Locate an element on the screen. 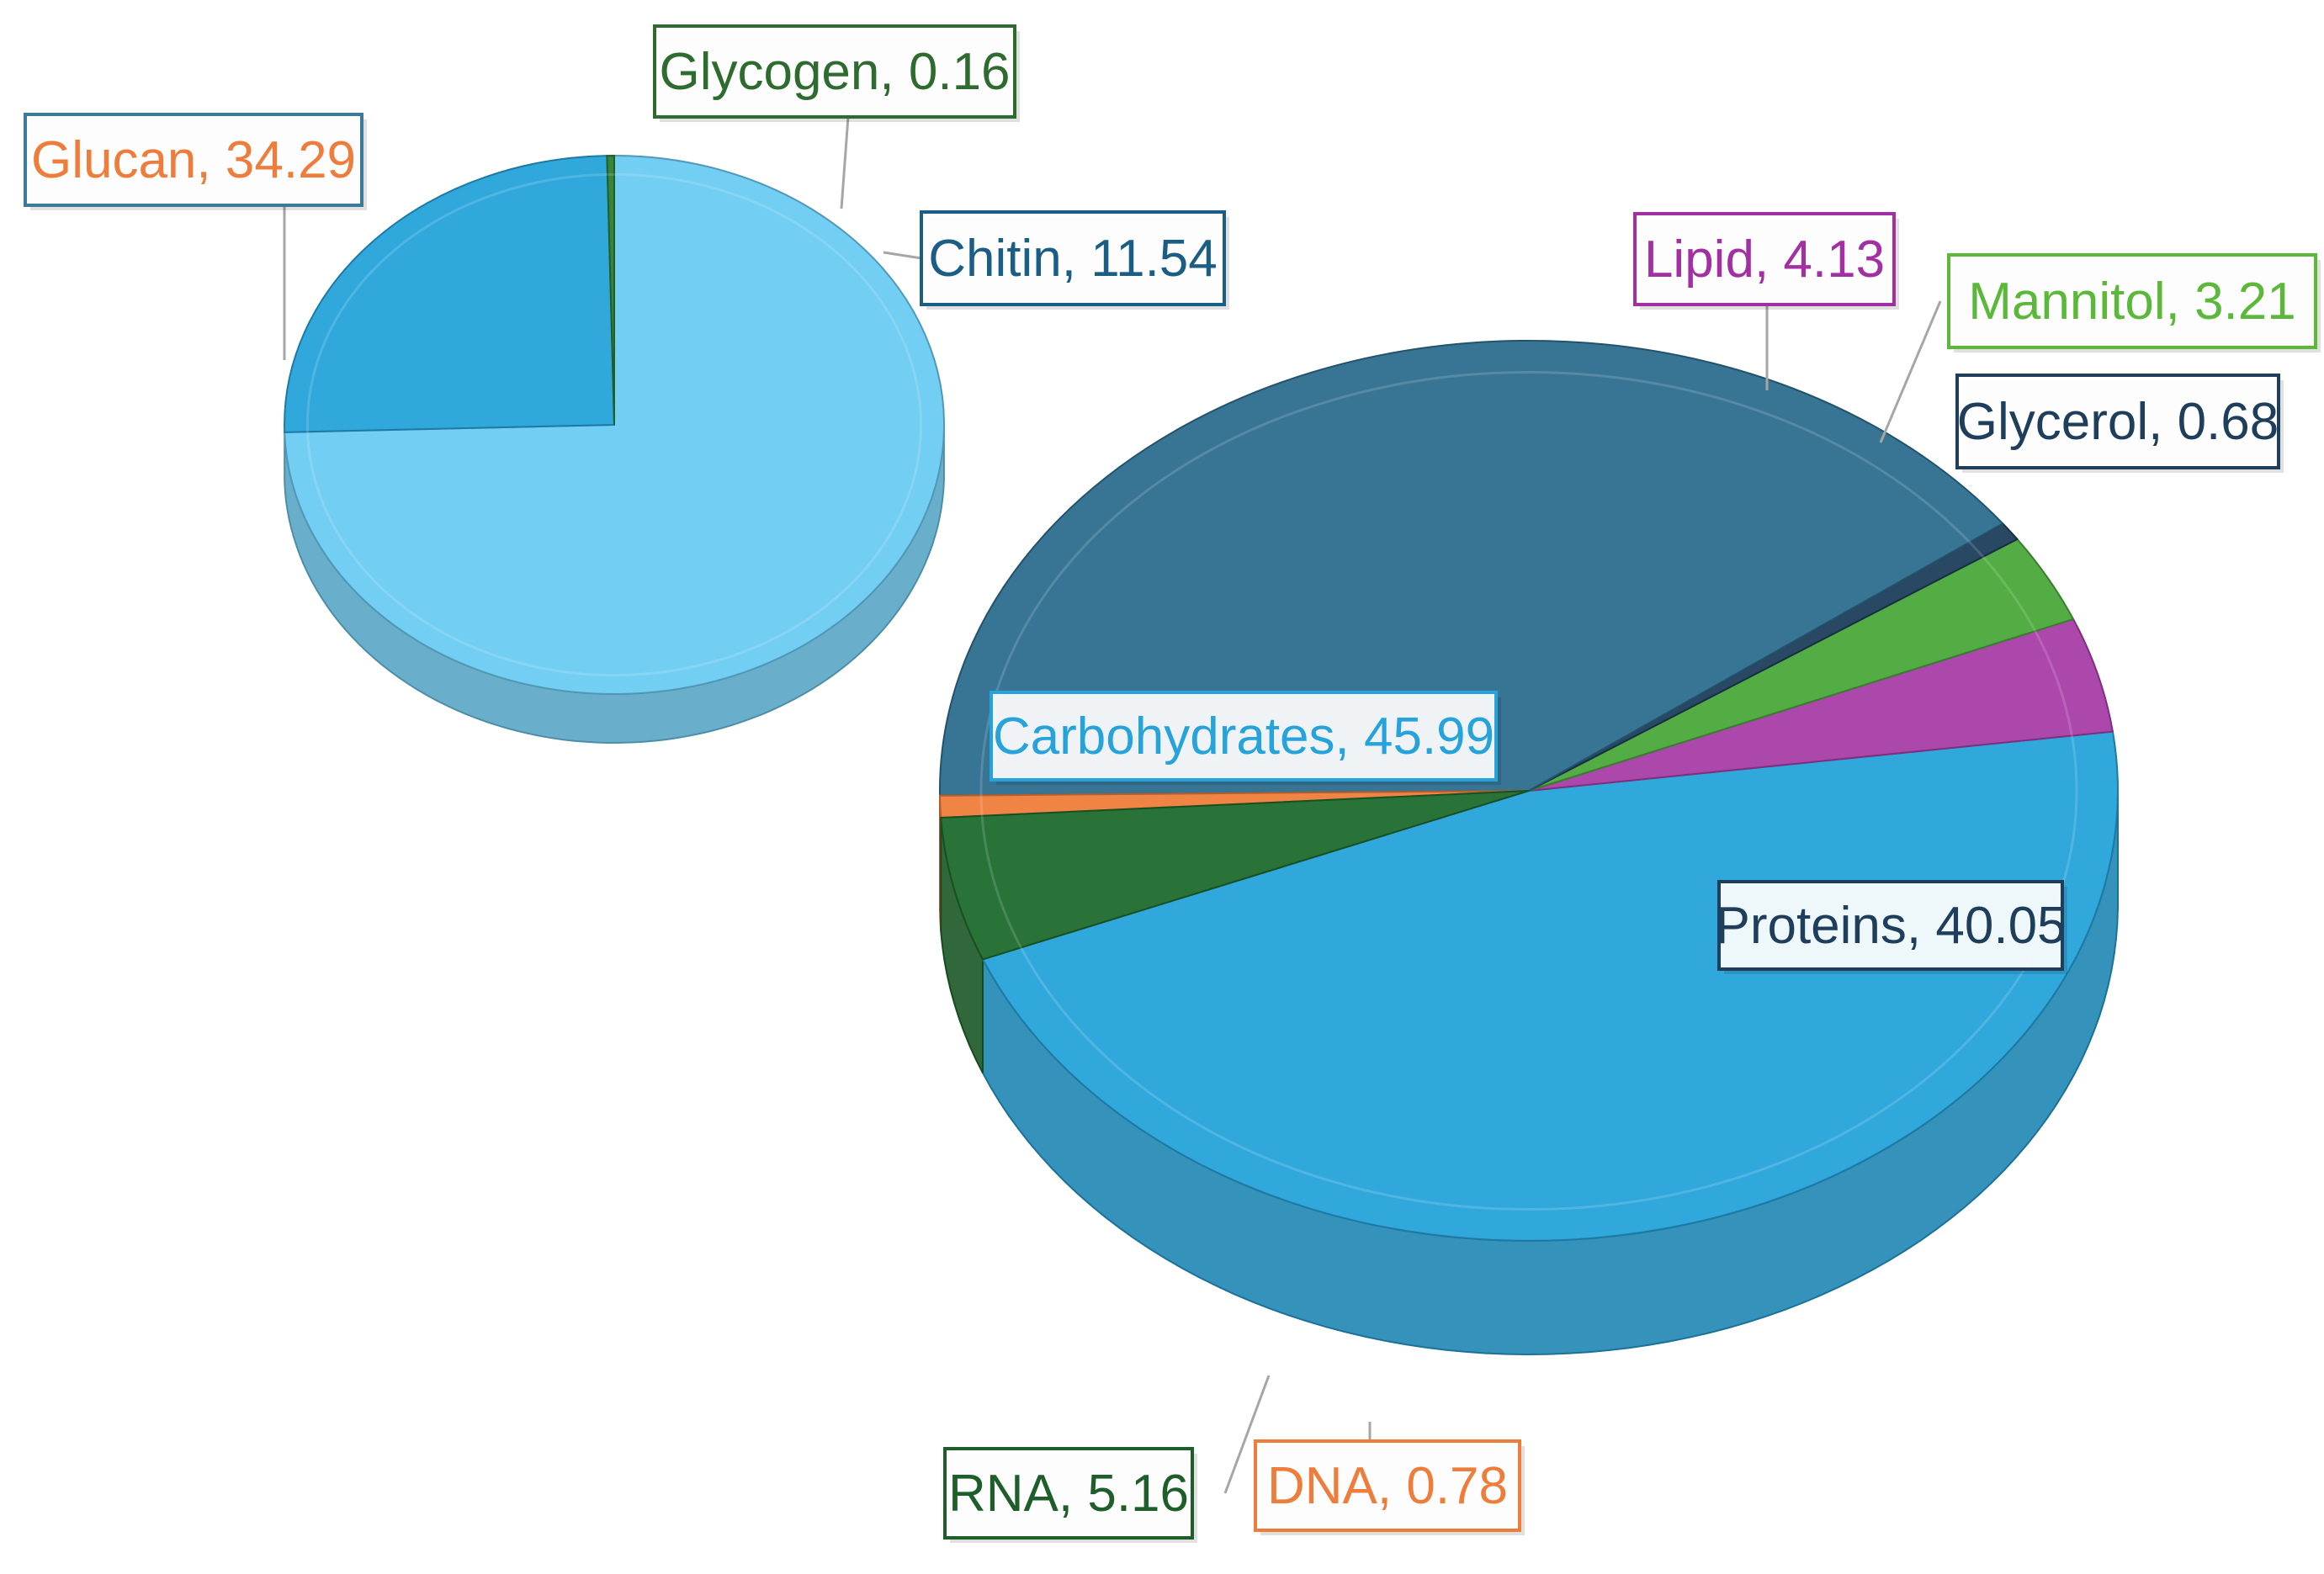  data-label-category: Glycogen is located at coordinates (769, 72).